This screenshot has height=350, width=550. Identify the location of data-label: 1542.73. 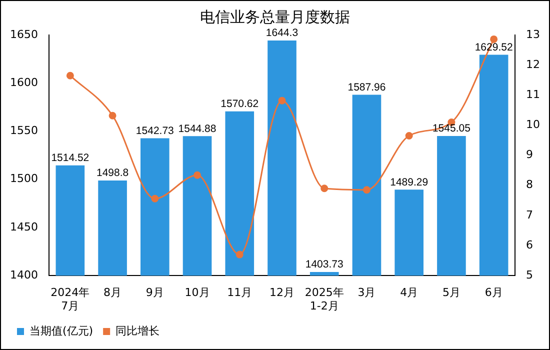
(155, 130).